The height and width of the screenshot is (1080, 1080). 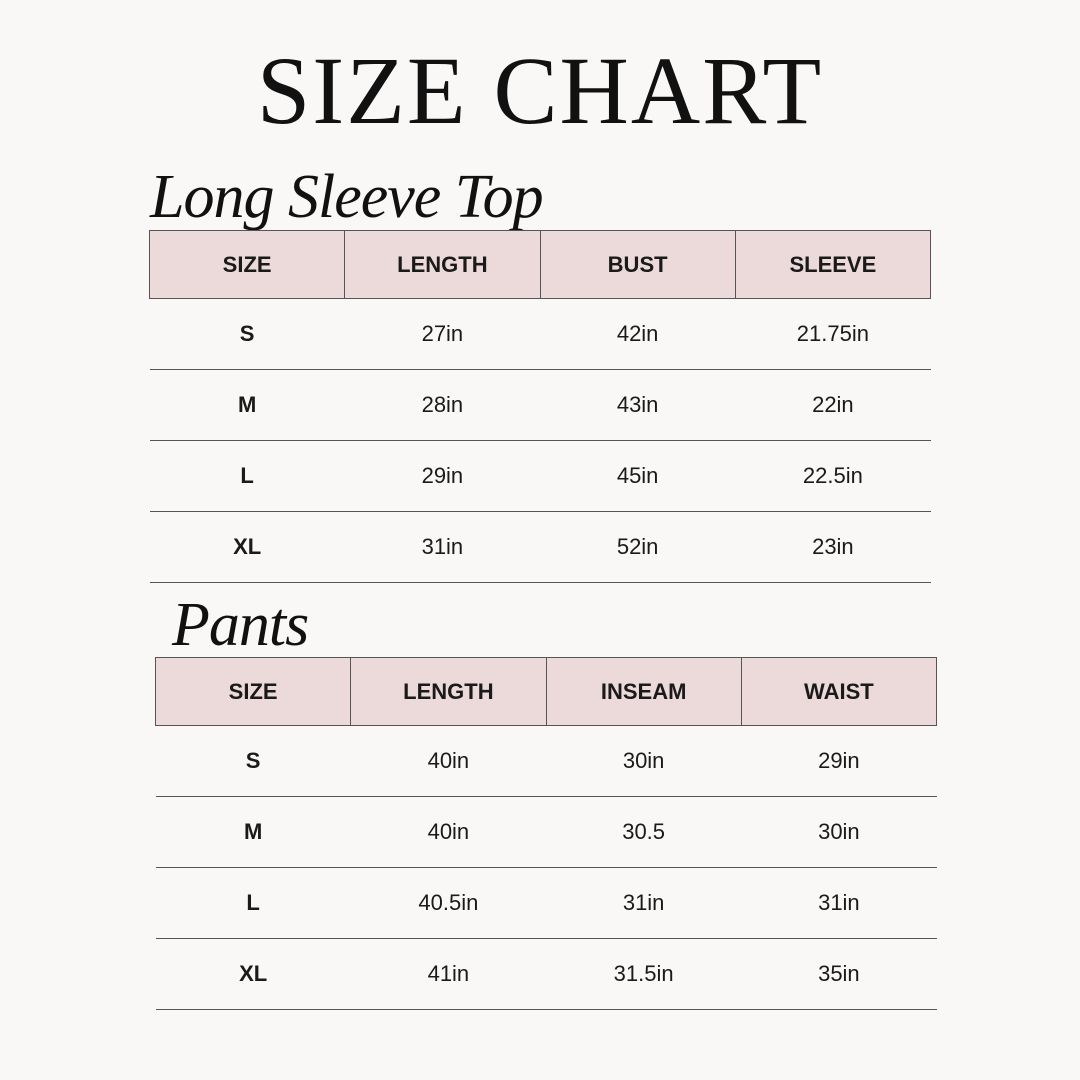 I want to click on measurement-cell: 40.5in, so click(x=448, y=903).